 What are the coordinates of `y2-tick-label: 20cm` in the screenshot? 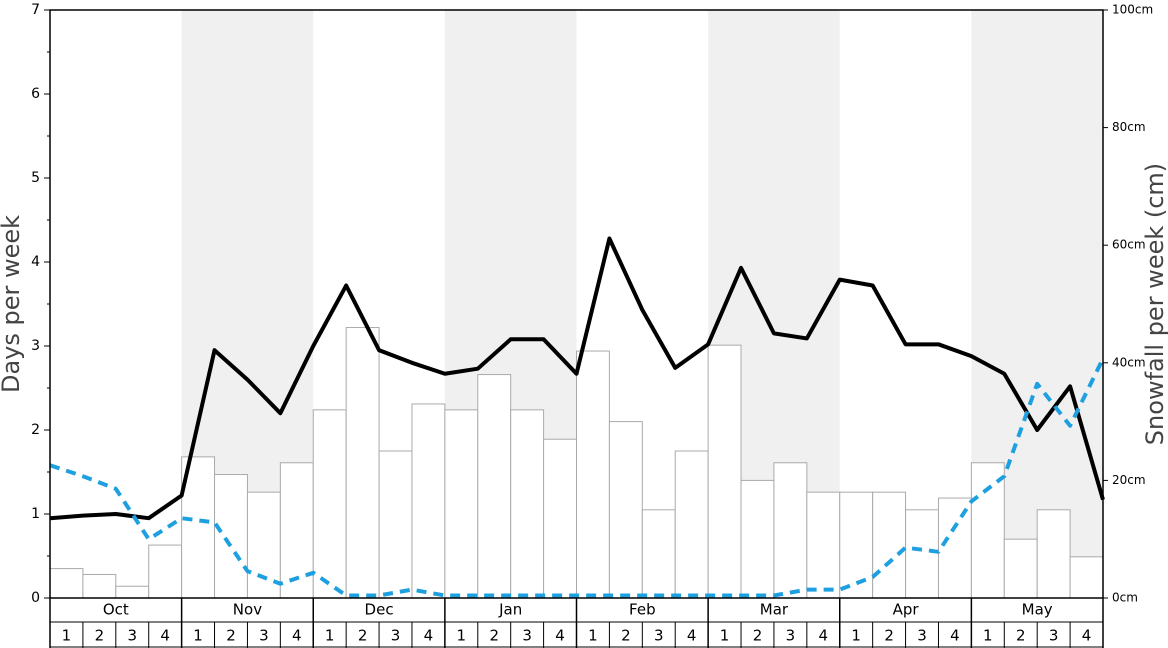 It's located at (1129, 480).